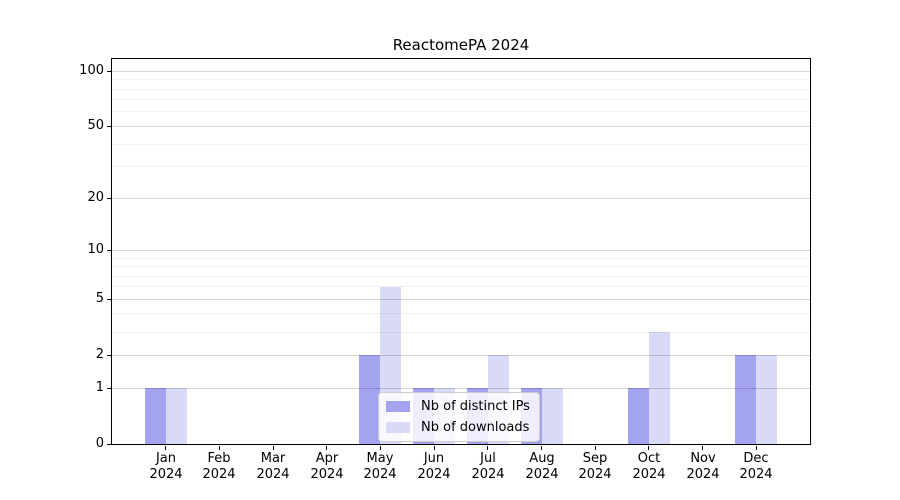  I want to click on y-tick-label: 5, so click(99, 298).